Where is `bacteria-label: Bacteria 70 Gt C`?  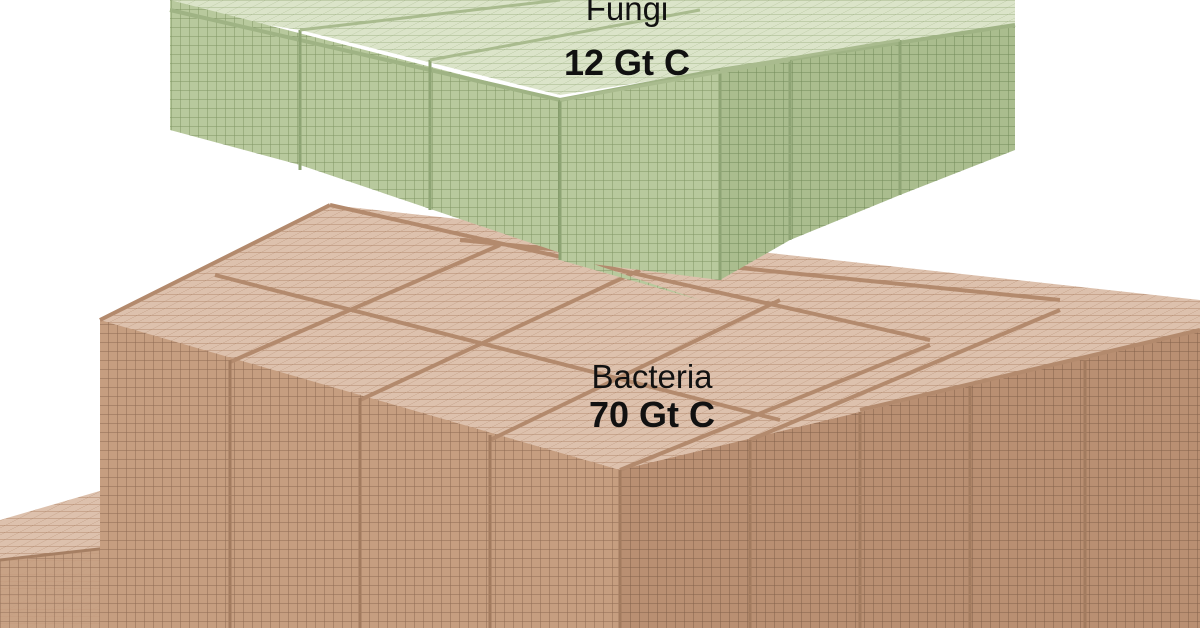 bacteria-label: Bacteria 70 Gt C is located at coordinates (652, 397).